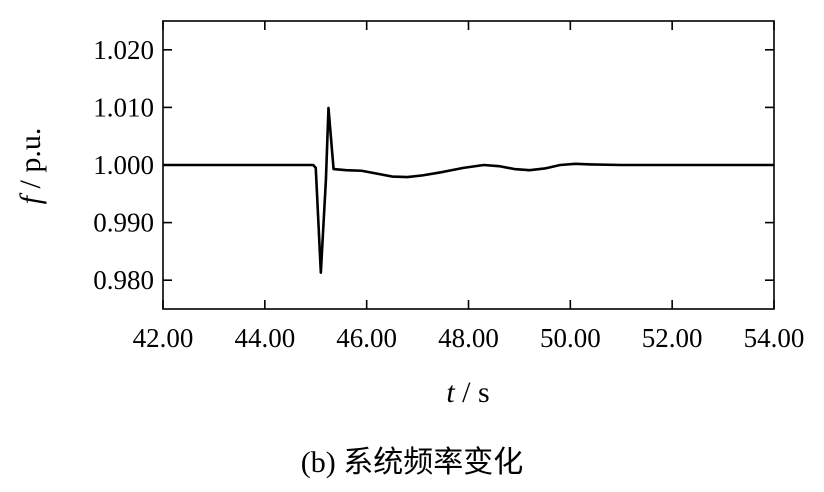 The height and width of the screenshot is (492, 824). I want to click on y-tick-label: 1.010, so click(123, 107).